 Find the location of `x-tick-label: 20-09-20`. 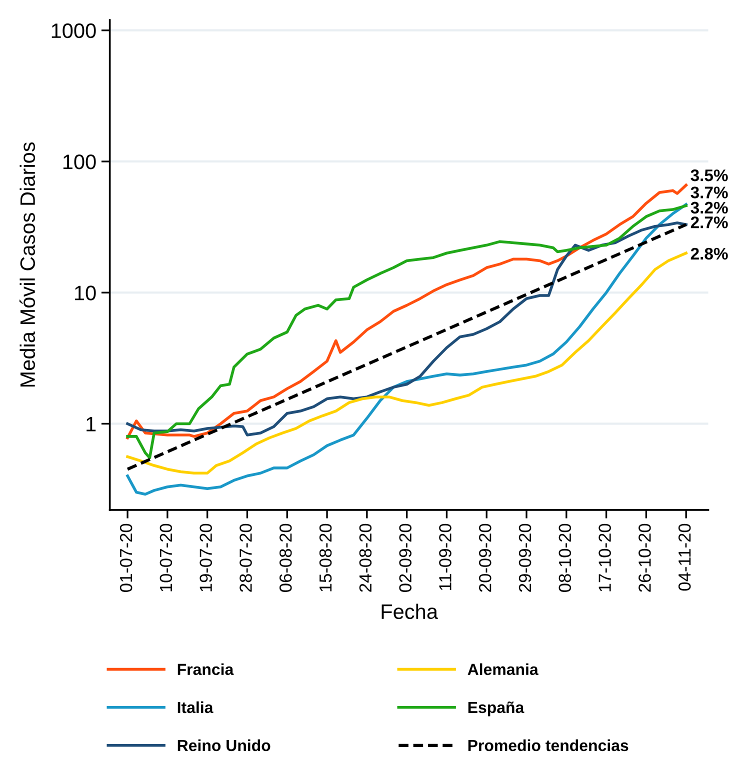

x-tick-label: 20-09-20 is located at coordinates (485, 558).